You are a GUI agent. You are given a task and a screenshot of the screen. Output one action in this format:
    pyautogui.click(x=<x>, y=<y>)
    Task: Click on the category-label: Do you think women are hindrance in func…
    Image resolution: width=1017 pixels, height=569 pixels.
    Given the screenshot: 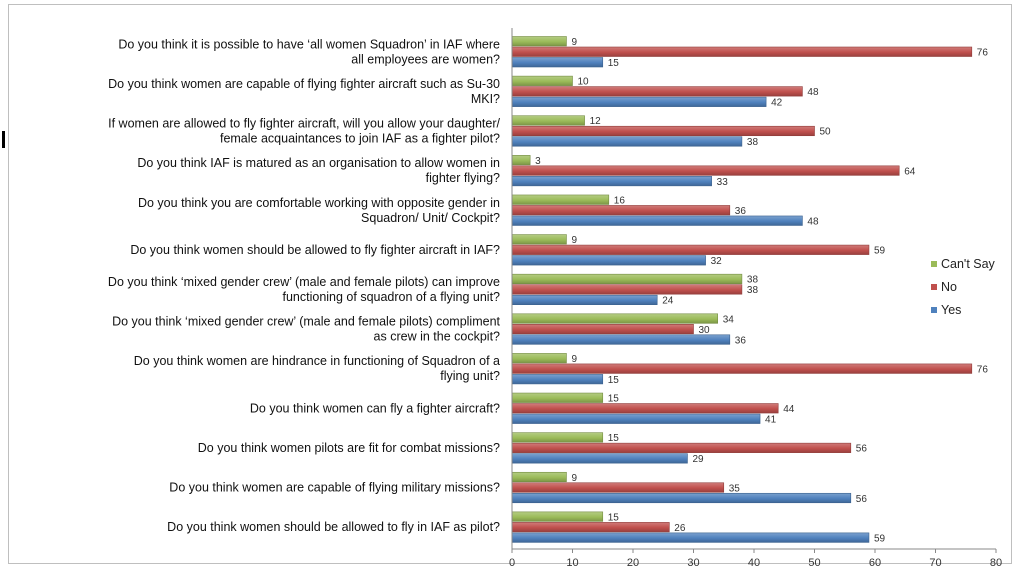 What is the action you would take?
    pyautogui.click(x=317, y=361)
    